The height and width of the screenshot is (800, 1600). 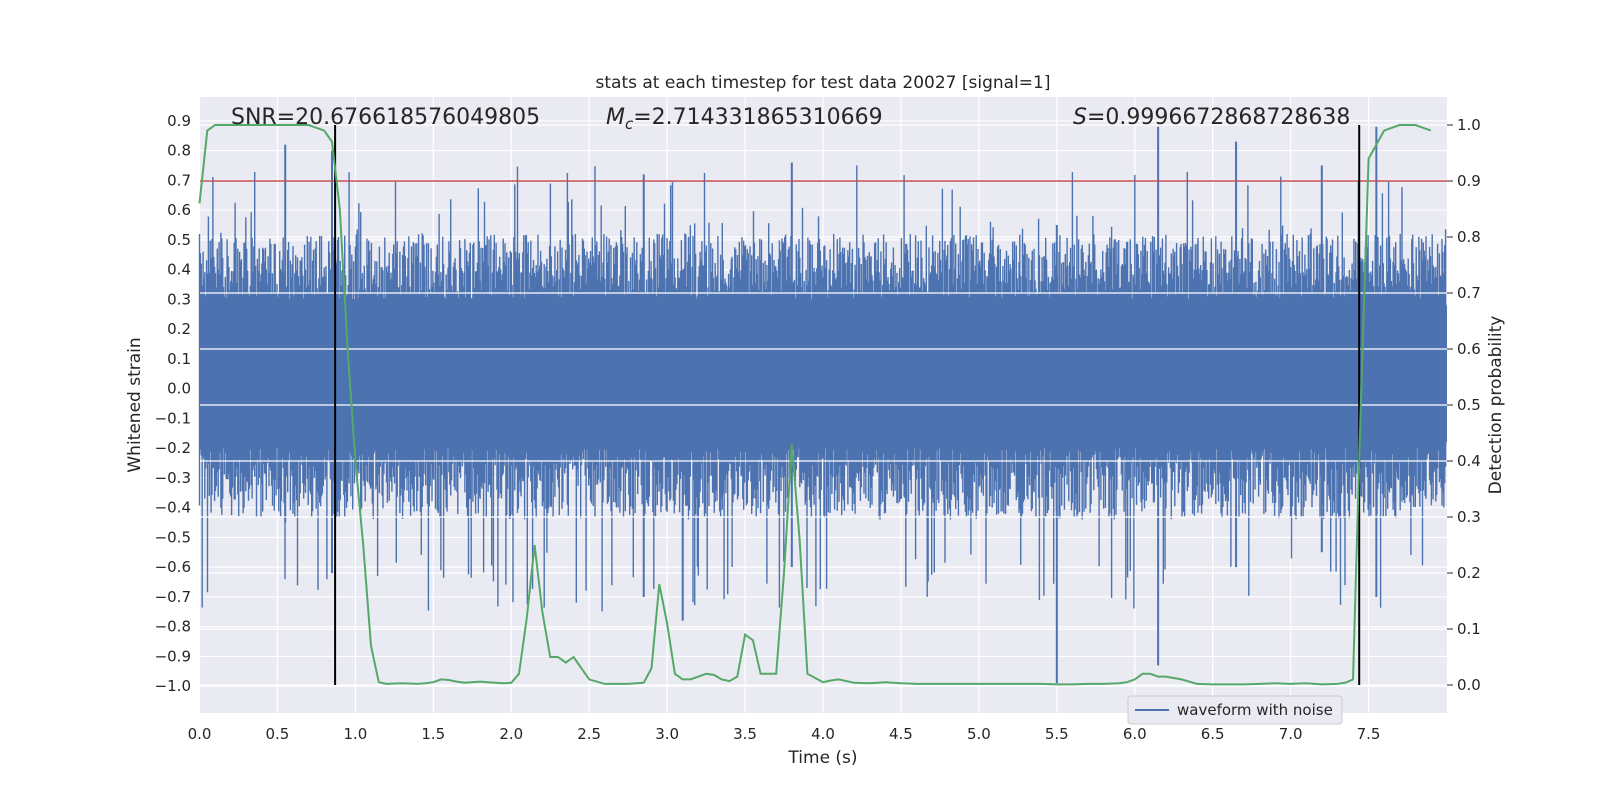 What do you see at coordinates (1469, 293) in the screenshot?
I see `right-y-tick-label-3: 0.7` at bounding box center [1469, 293].